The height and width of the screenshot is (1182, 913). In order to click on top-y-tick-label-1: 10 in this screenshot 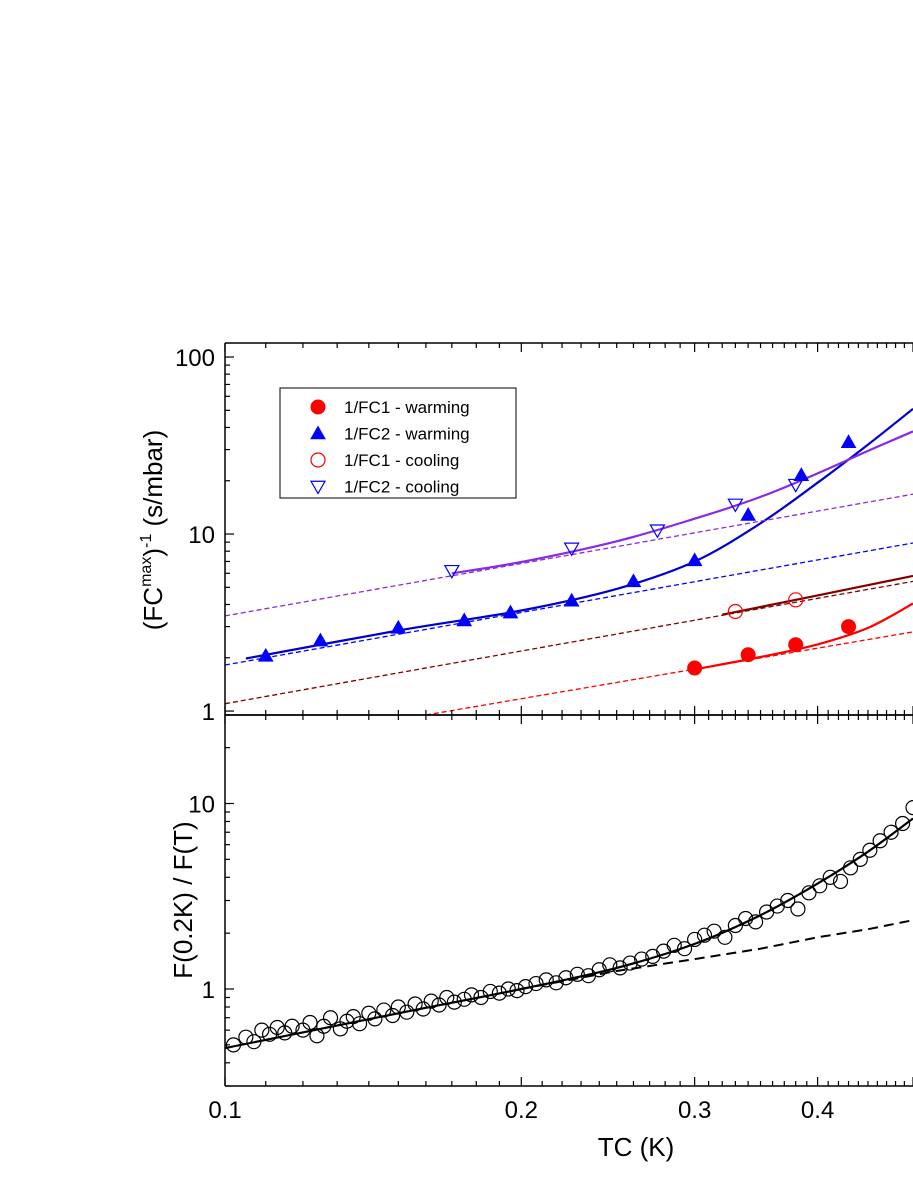, I will do `click(201, 535)`.